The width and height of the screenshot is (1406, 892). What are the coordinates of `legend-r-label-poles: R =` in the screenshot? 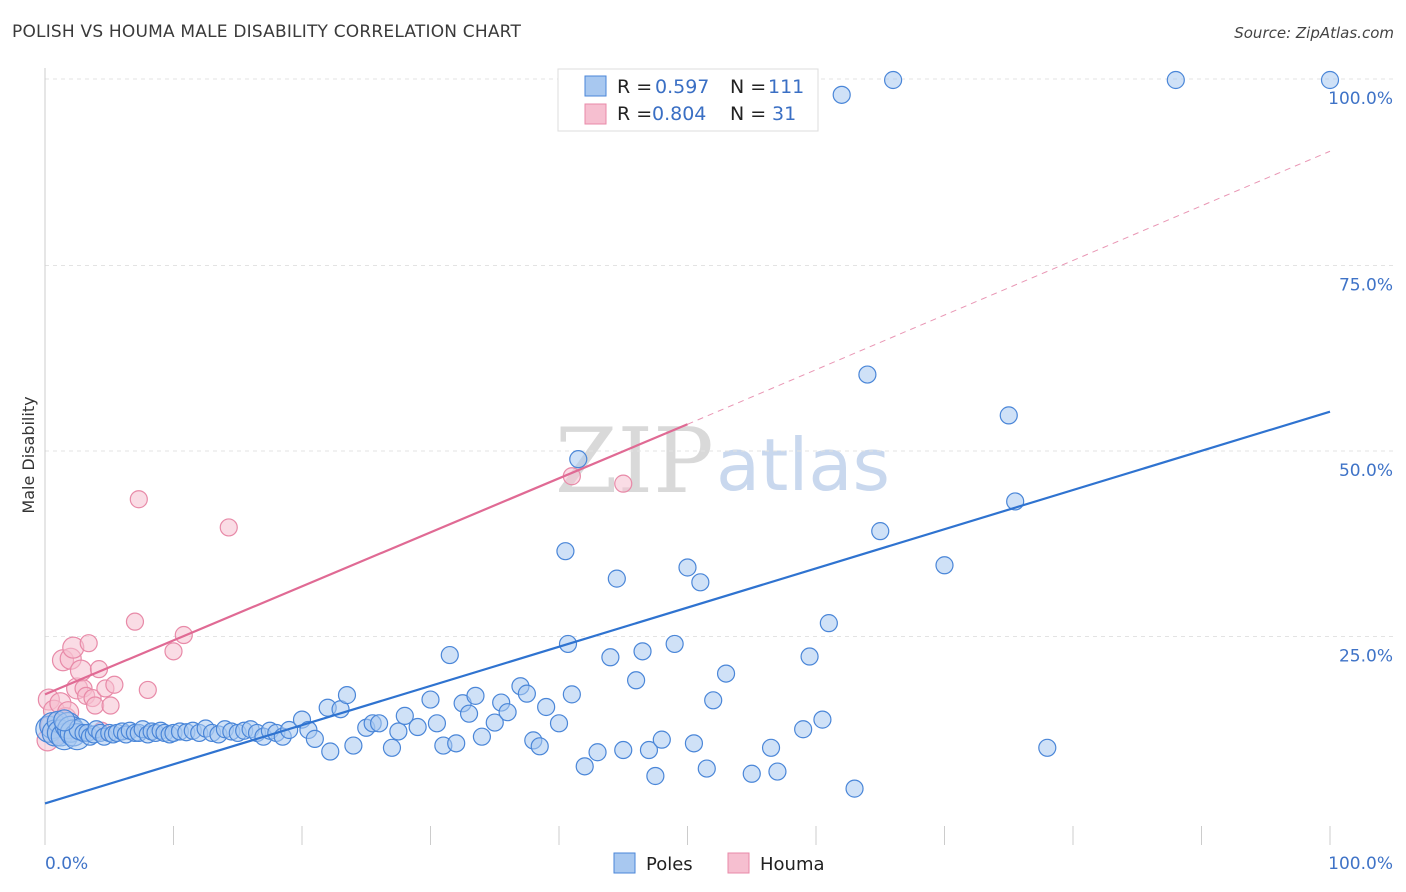 It's located at (634, 87).